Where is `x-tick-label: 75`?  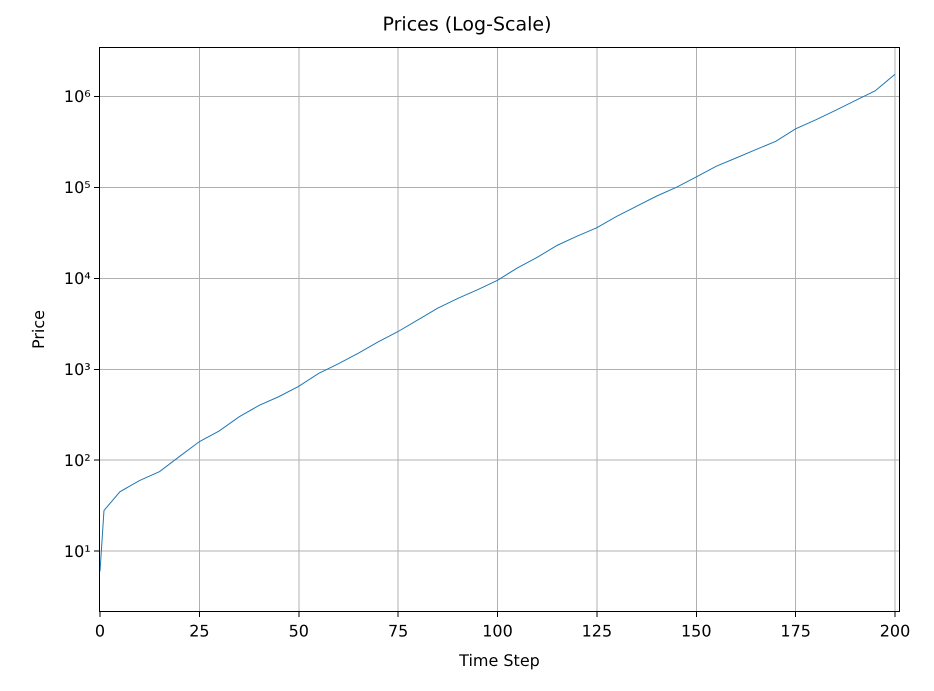
x-tick-label: 75 is located at coordinates (398, 630).